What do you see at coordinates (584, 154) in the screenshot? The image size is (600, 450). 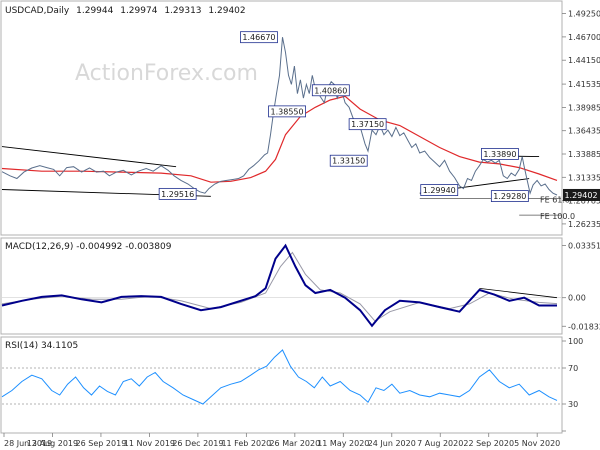 I see `price-y-tick-label: 1.33885` at bounding box center [584, 154].